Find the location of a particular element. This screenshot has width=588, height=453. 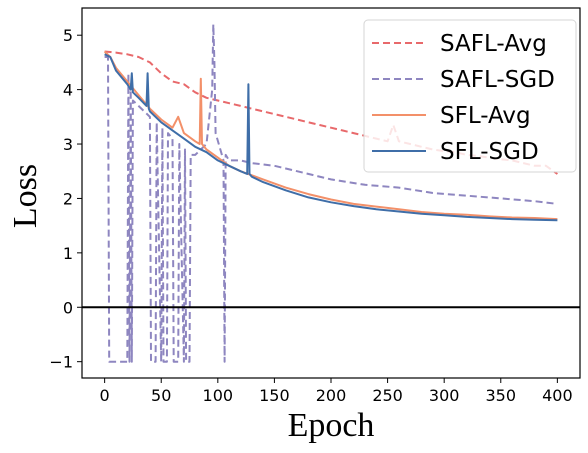

x-tick-label: 300 is located at coordinates (444, 395).